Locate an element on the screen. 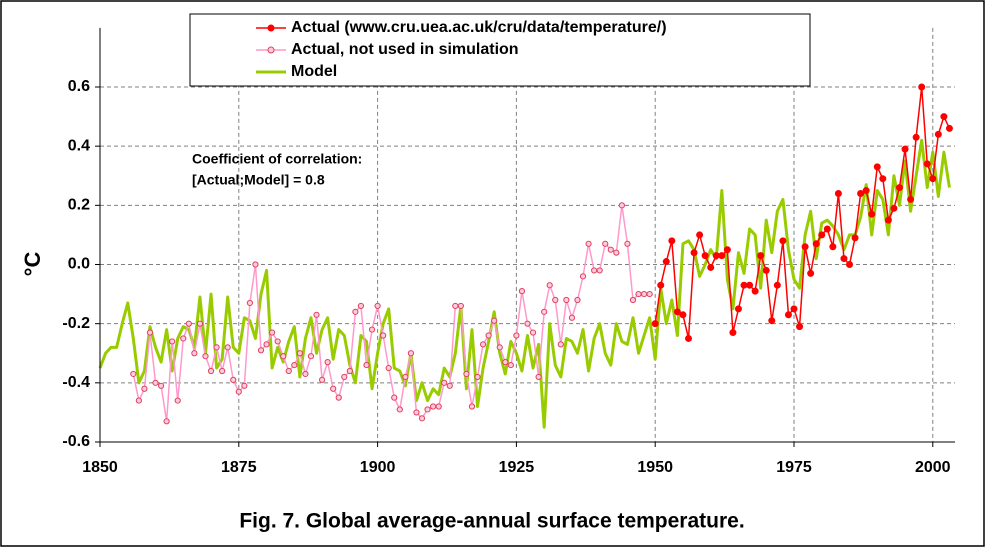 The image size is (985, 547). x-tick-label: 1975 is located at coordinates (794, 467).